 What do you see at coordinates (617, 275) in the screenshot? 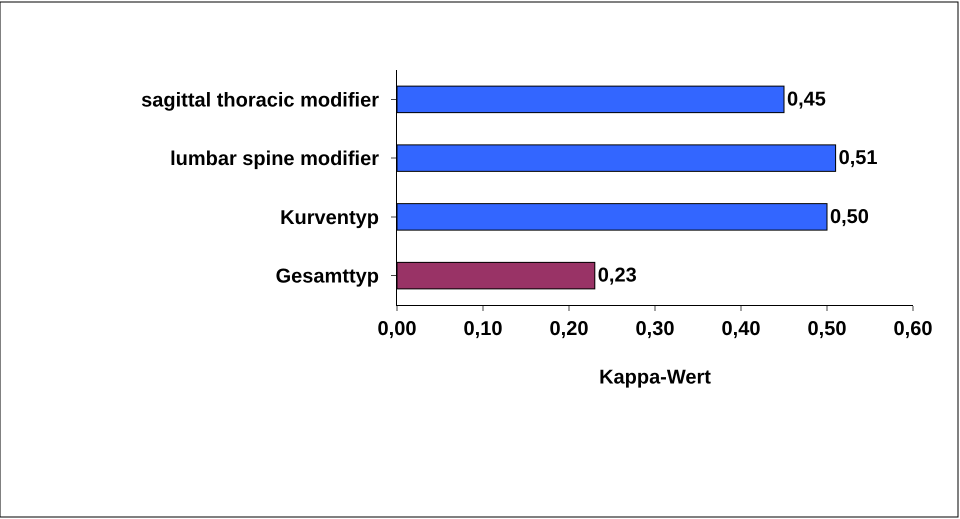
I see `data-label: 0,23` at bounding box center [617, 275].